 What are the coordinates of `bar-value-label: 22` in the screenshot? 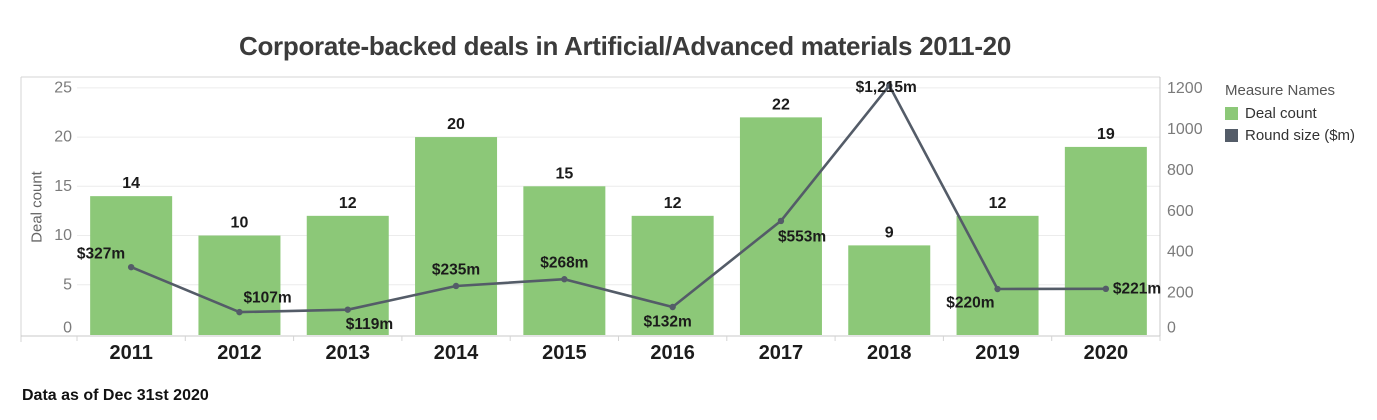 It's located at (781, 104).